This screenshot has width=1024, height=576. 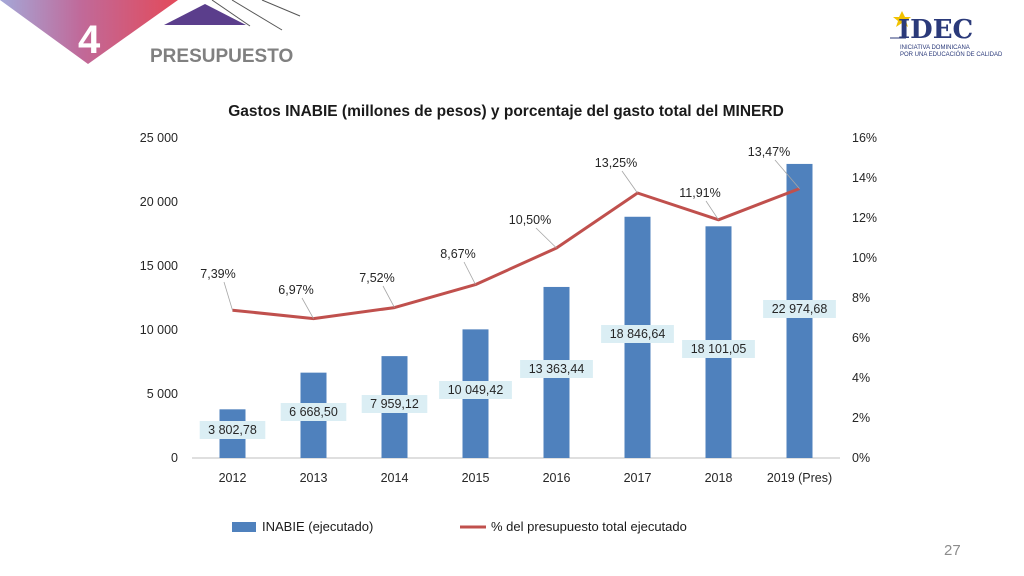 I want to click on section-number: 4, so click(x=89, y=40).